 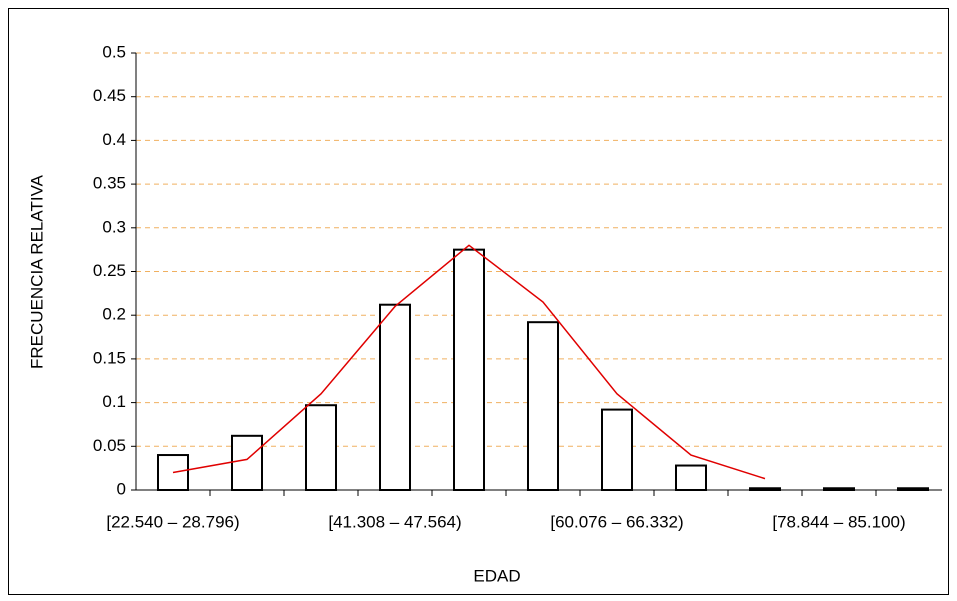 What do you see at coordinates (616, 521) in the screenshot?
I see `x-tick-label: [60.076 – 66.332)` at bounding box center [616, 521].